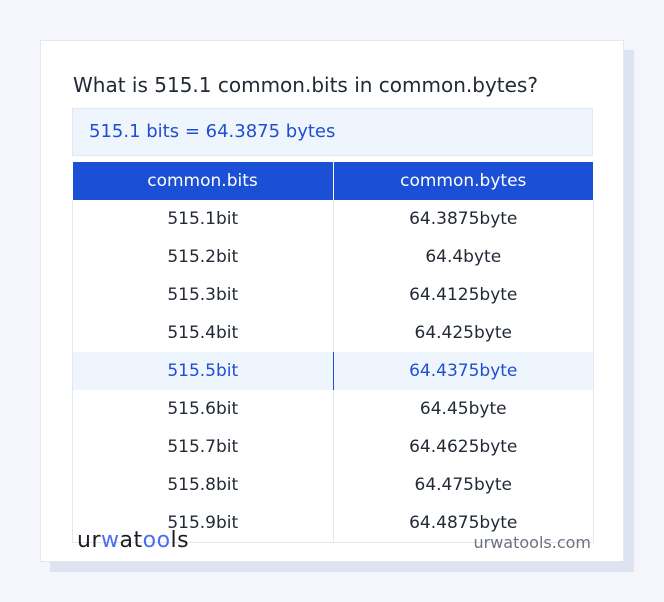 The width and height of the screenshot is (664, 602). I want to click on bytes-cell: 64.4875byte, so click(463, 523).